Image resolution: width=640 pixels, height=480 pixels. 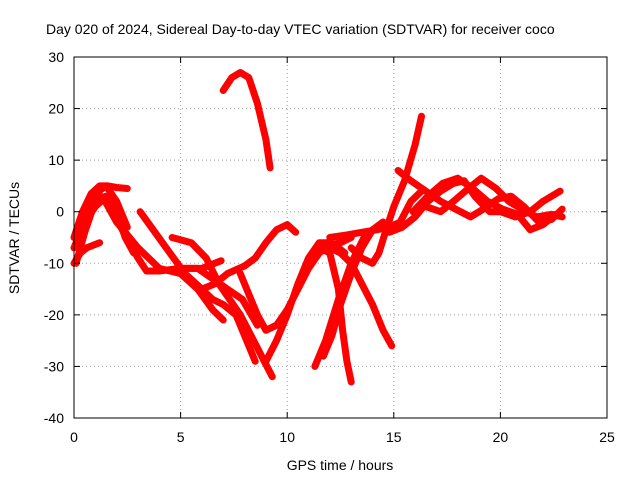 What do you see at coordinates (607, 437) in the screenshot?
I see `x-tick-label: 25` at bounding box center [607, 437].